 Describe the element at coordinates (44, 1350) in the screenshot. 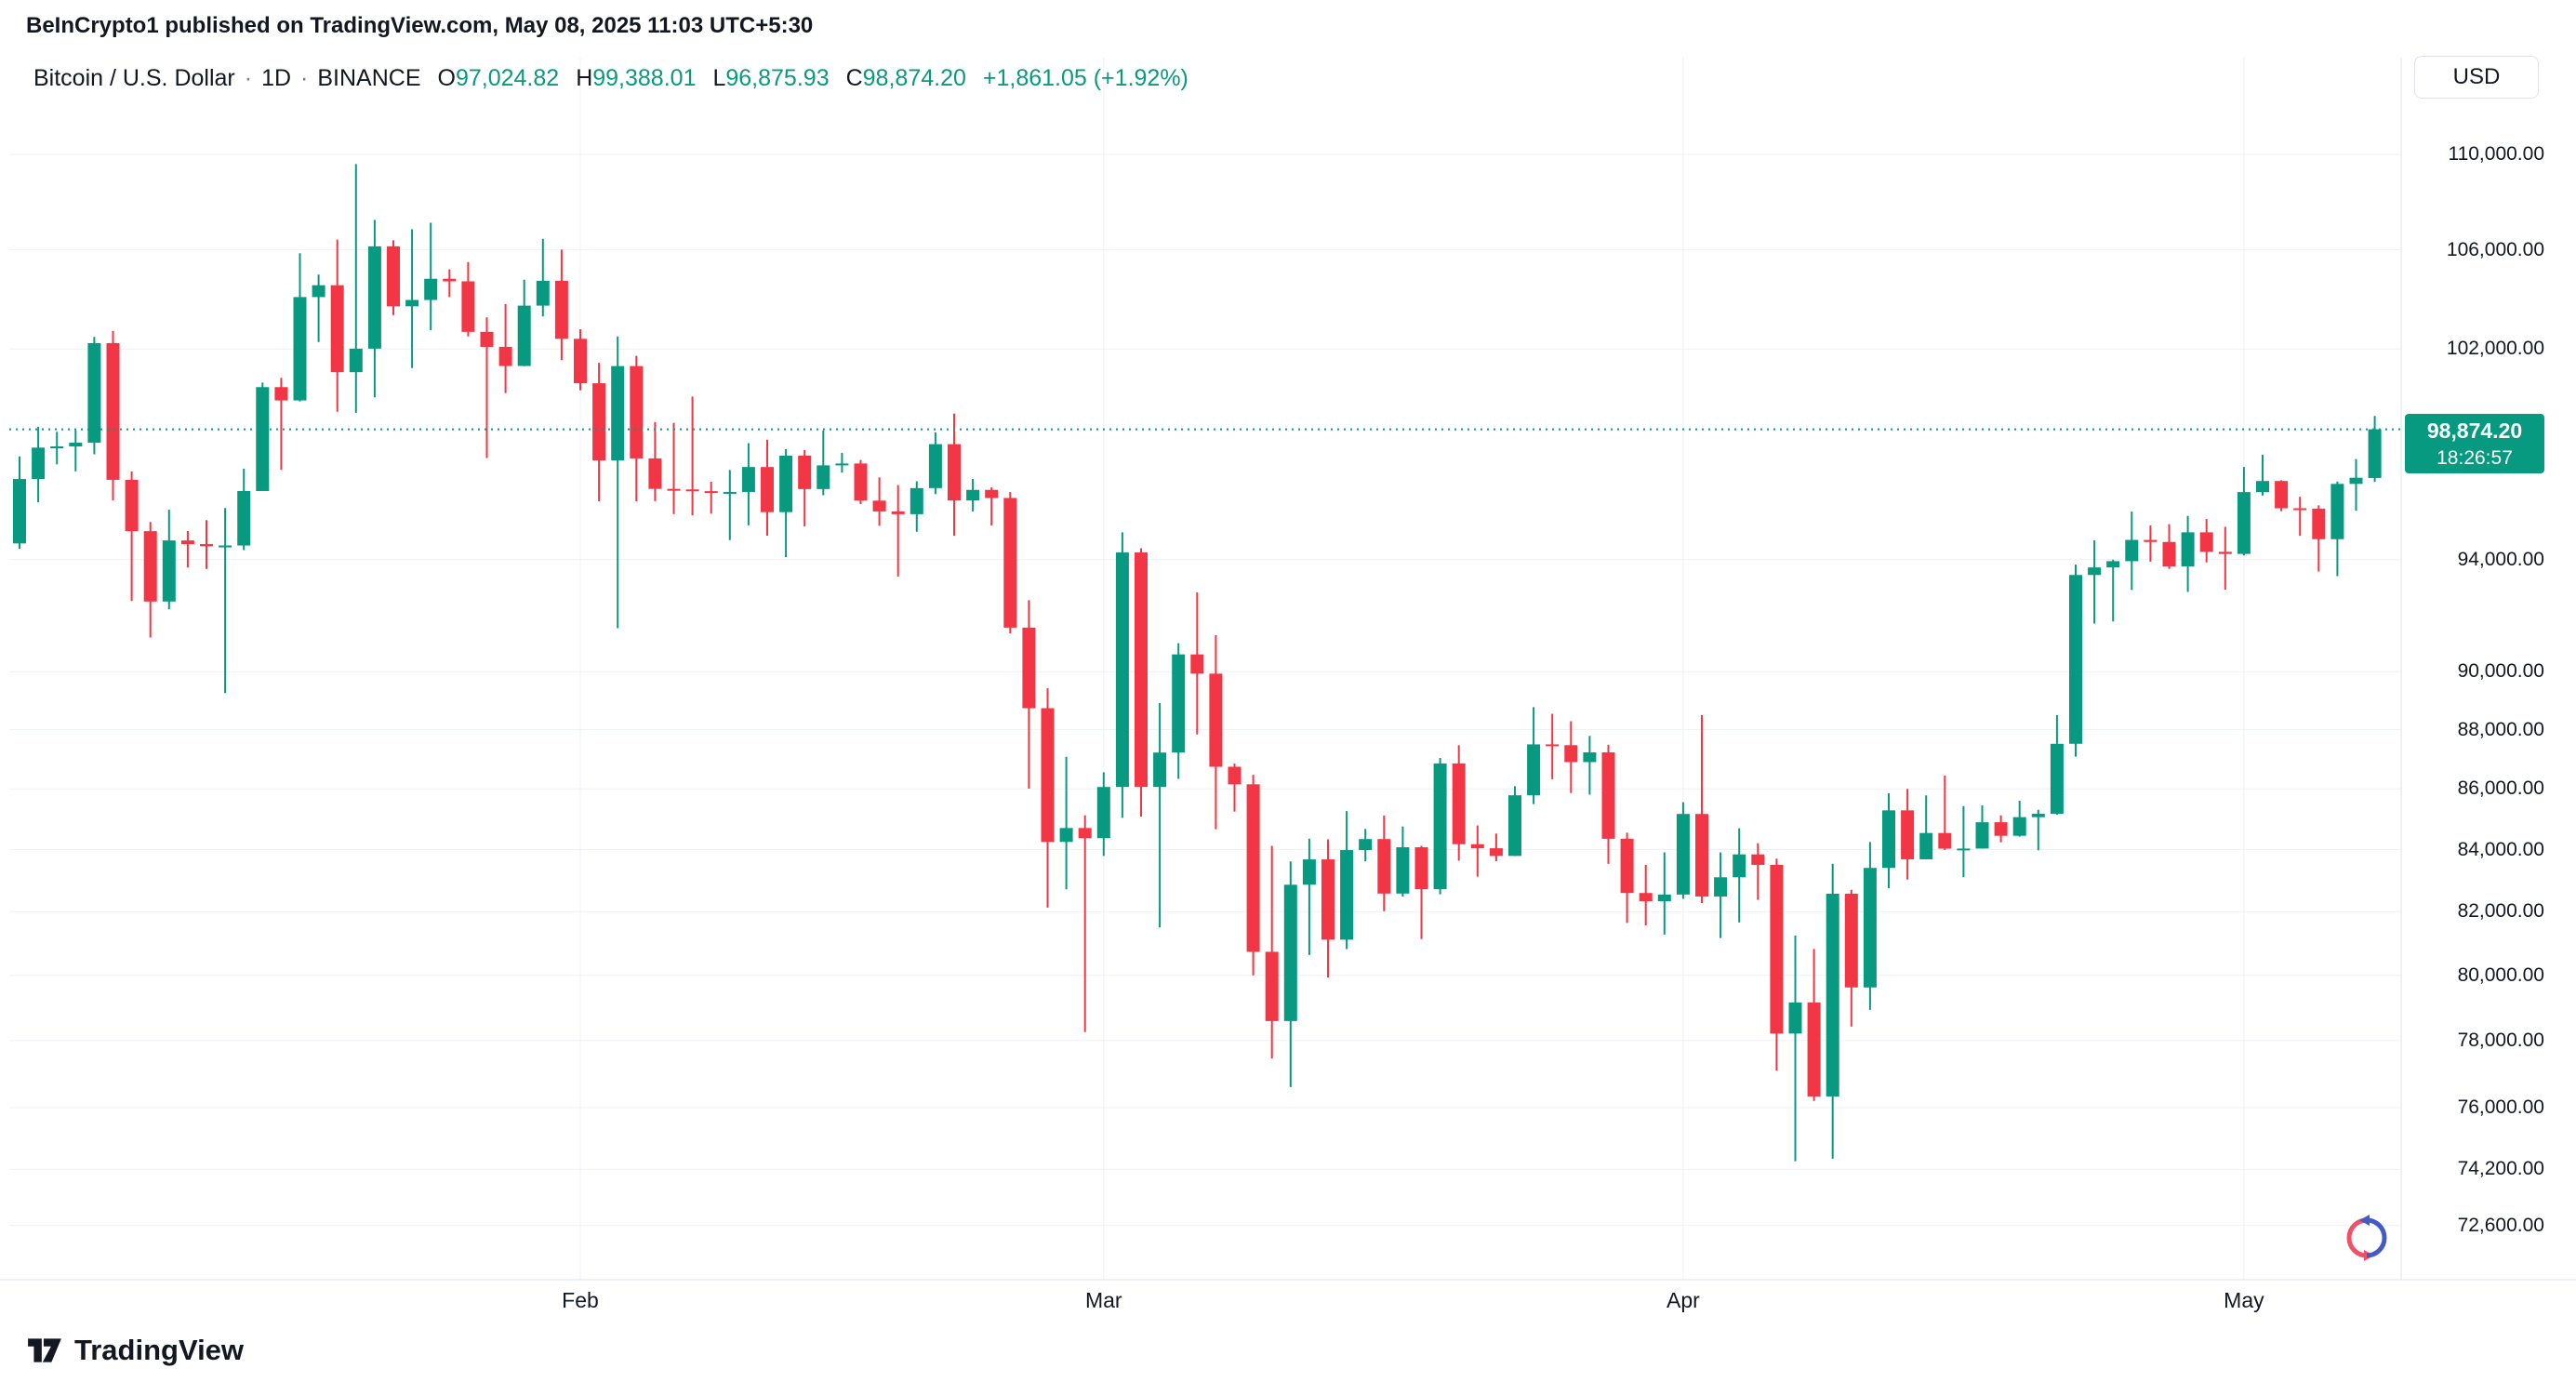

I see `tradingview-logo-icon` at that location.